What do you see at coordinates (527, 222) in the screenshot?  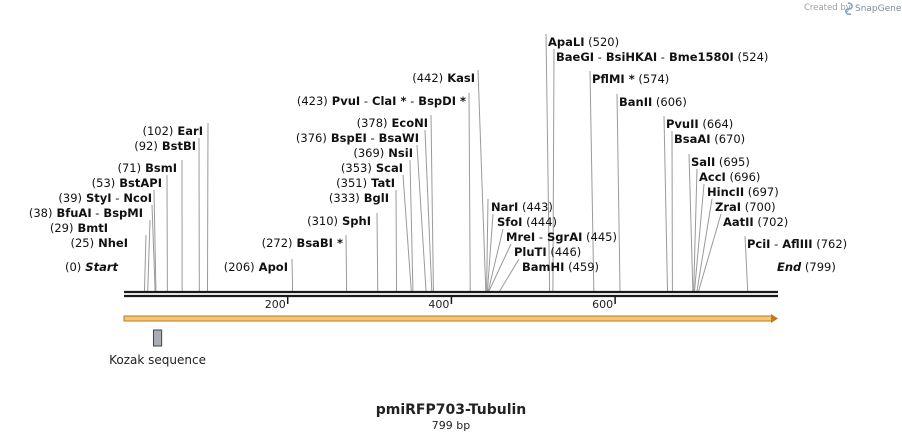 I see `site-label: SfoI (444)` at bounding box center [527, 222].